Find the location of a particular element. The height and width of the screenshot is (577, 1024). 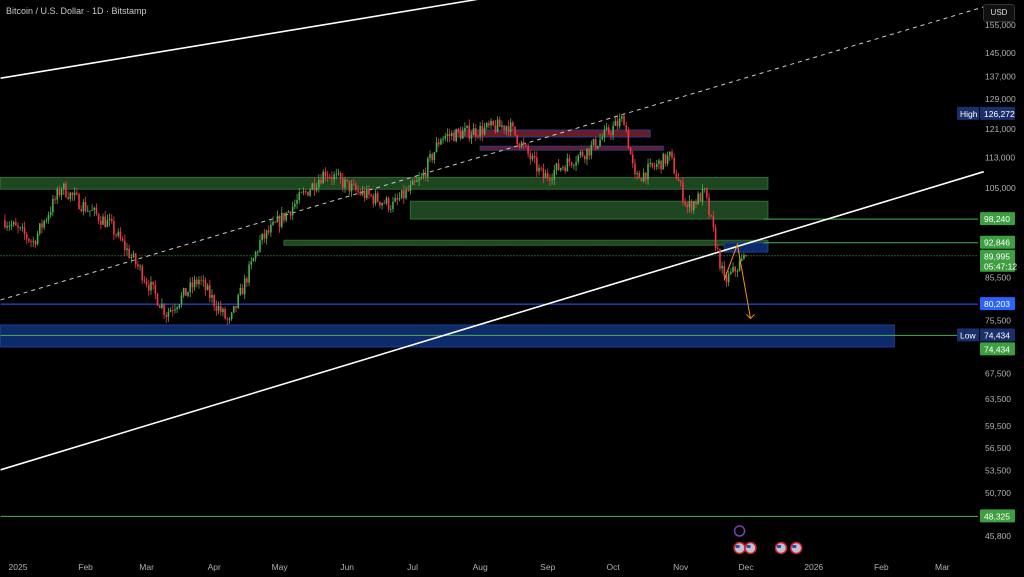

y-tick-label: 155,000 is located at coordinates (1000, 25).